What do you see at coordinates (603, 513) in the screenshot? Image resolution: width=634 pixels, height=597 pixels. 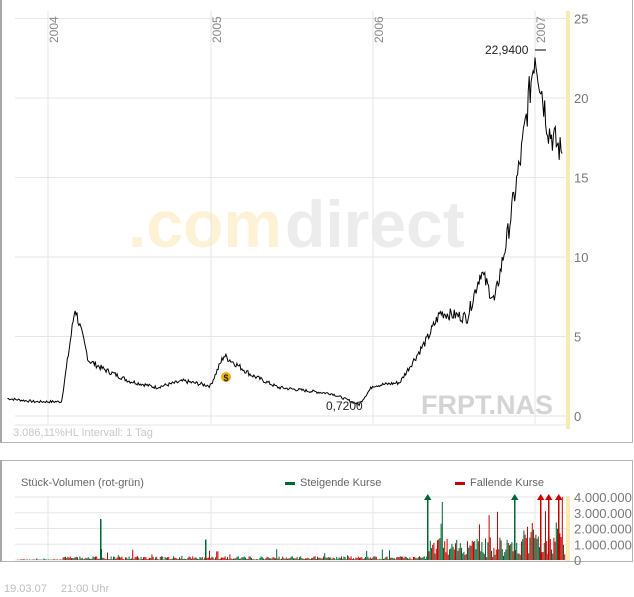 I see `volume-tick-label: 3.000.000` at bounding box center [603, 513].